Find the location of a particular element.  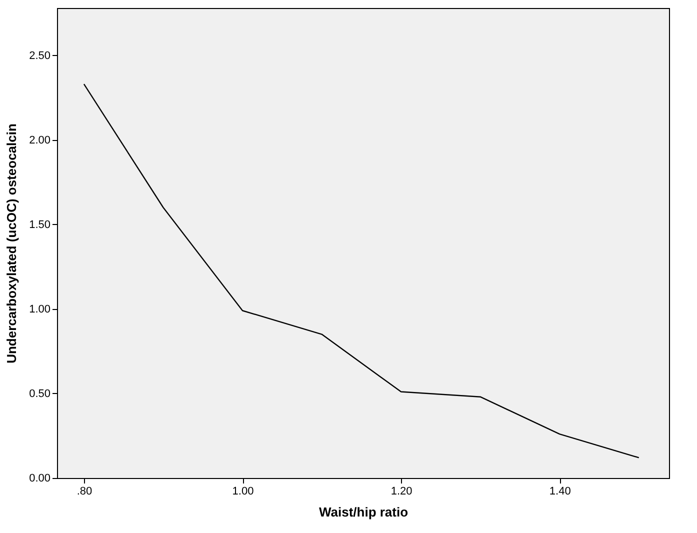

y-tick-label: 0.50 is located at coordinates (39, 394).